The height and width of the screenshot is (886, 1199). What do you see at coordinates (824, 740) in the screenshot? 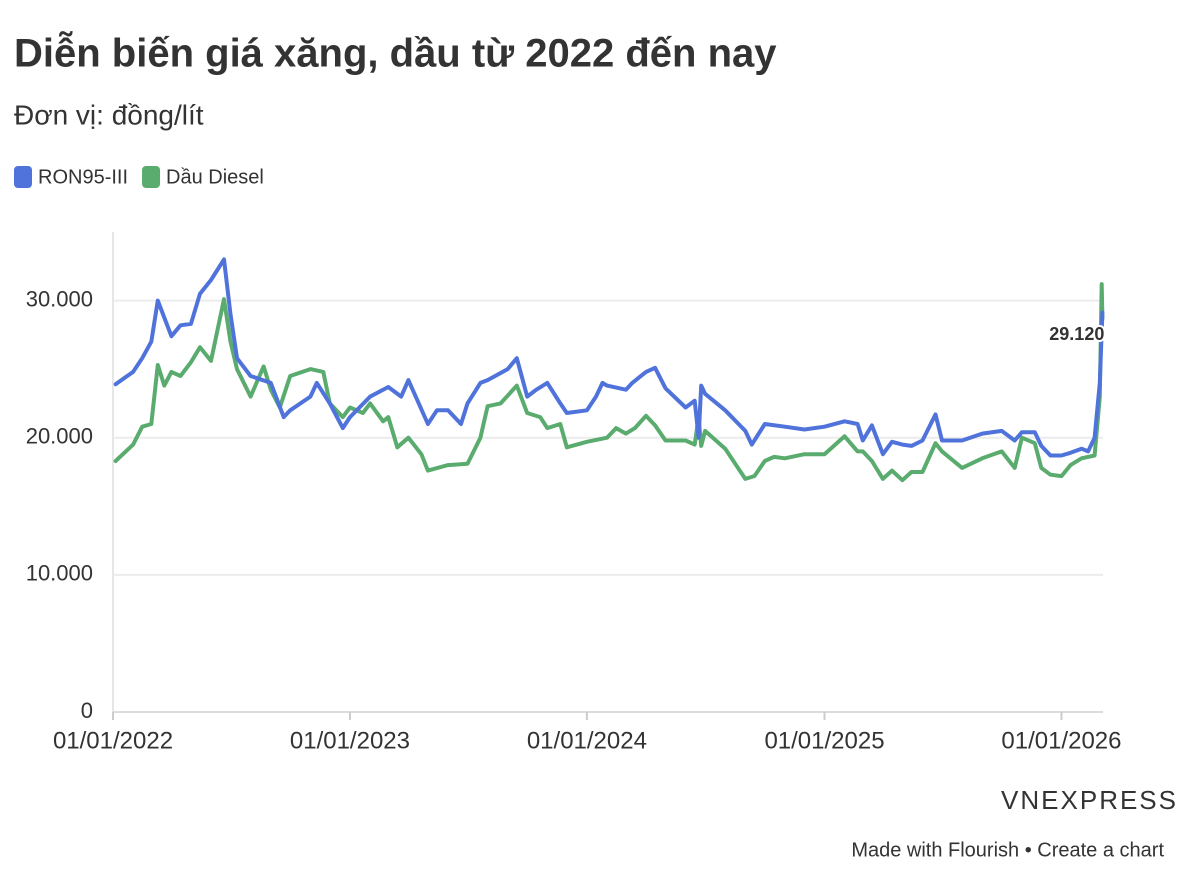
I see `x-tick-label: 01/01/2025` at bounding box center [824, 740].